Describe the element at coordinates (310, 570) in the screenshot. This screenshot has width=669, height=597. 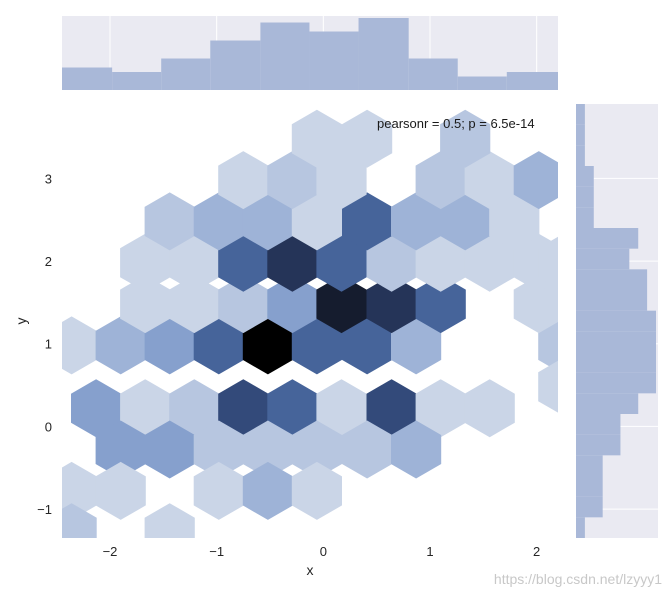
I see `x-axis-label: x` at that location.